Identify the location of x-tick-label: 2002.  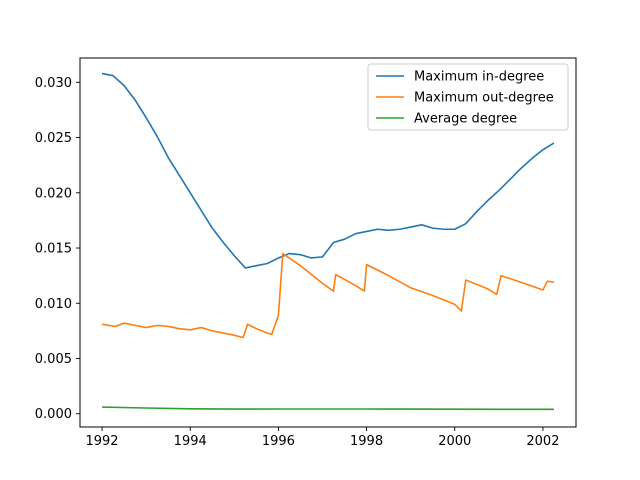
(542, 441).